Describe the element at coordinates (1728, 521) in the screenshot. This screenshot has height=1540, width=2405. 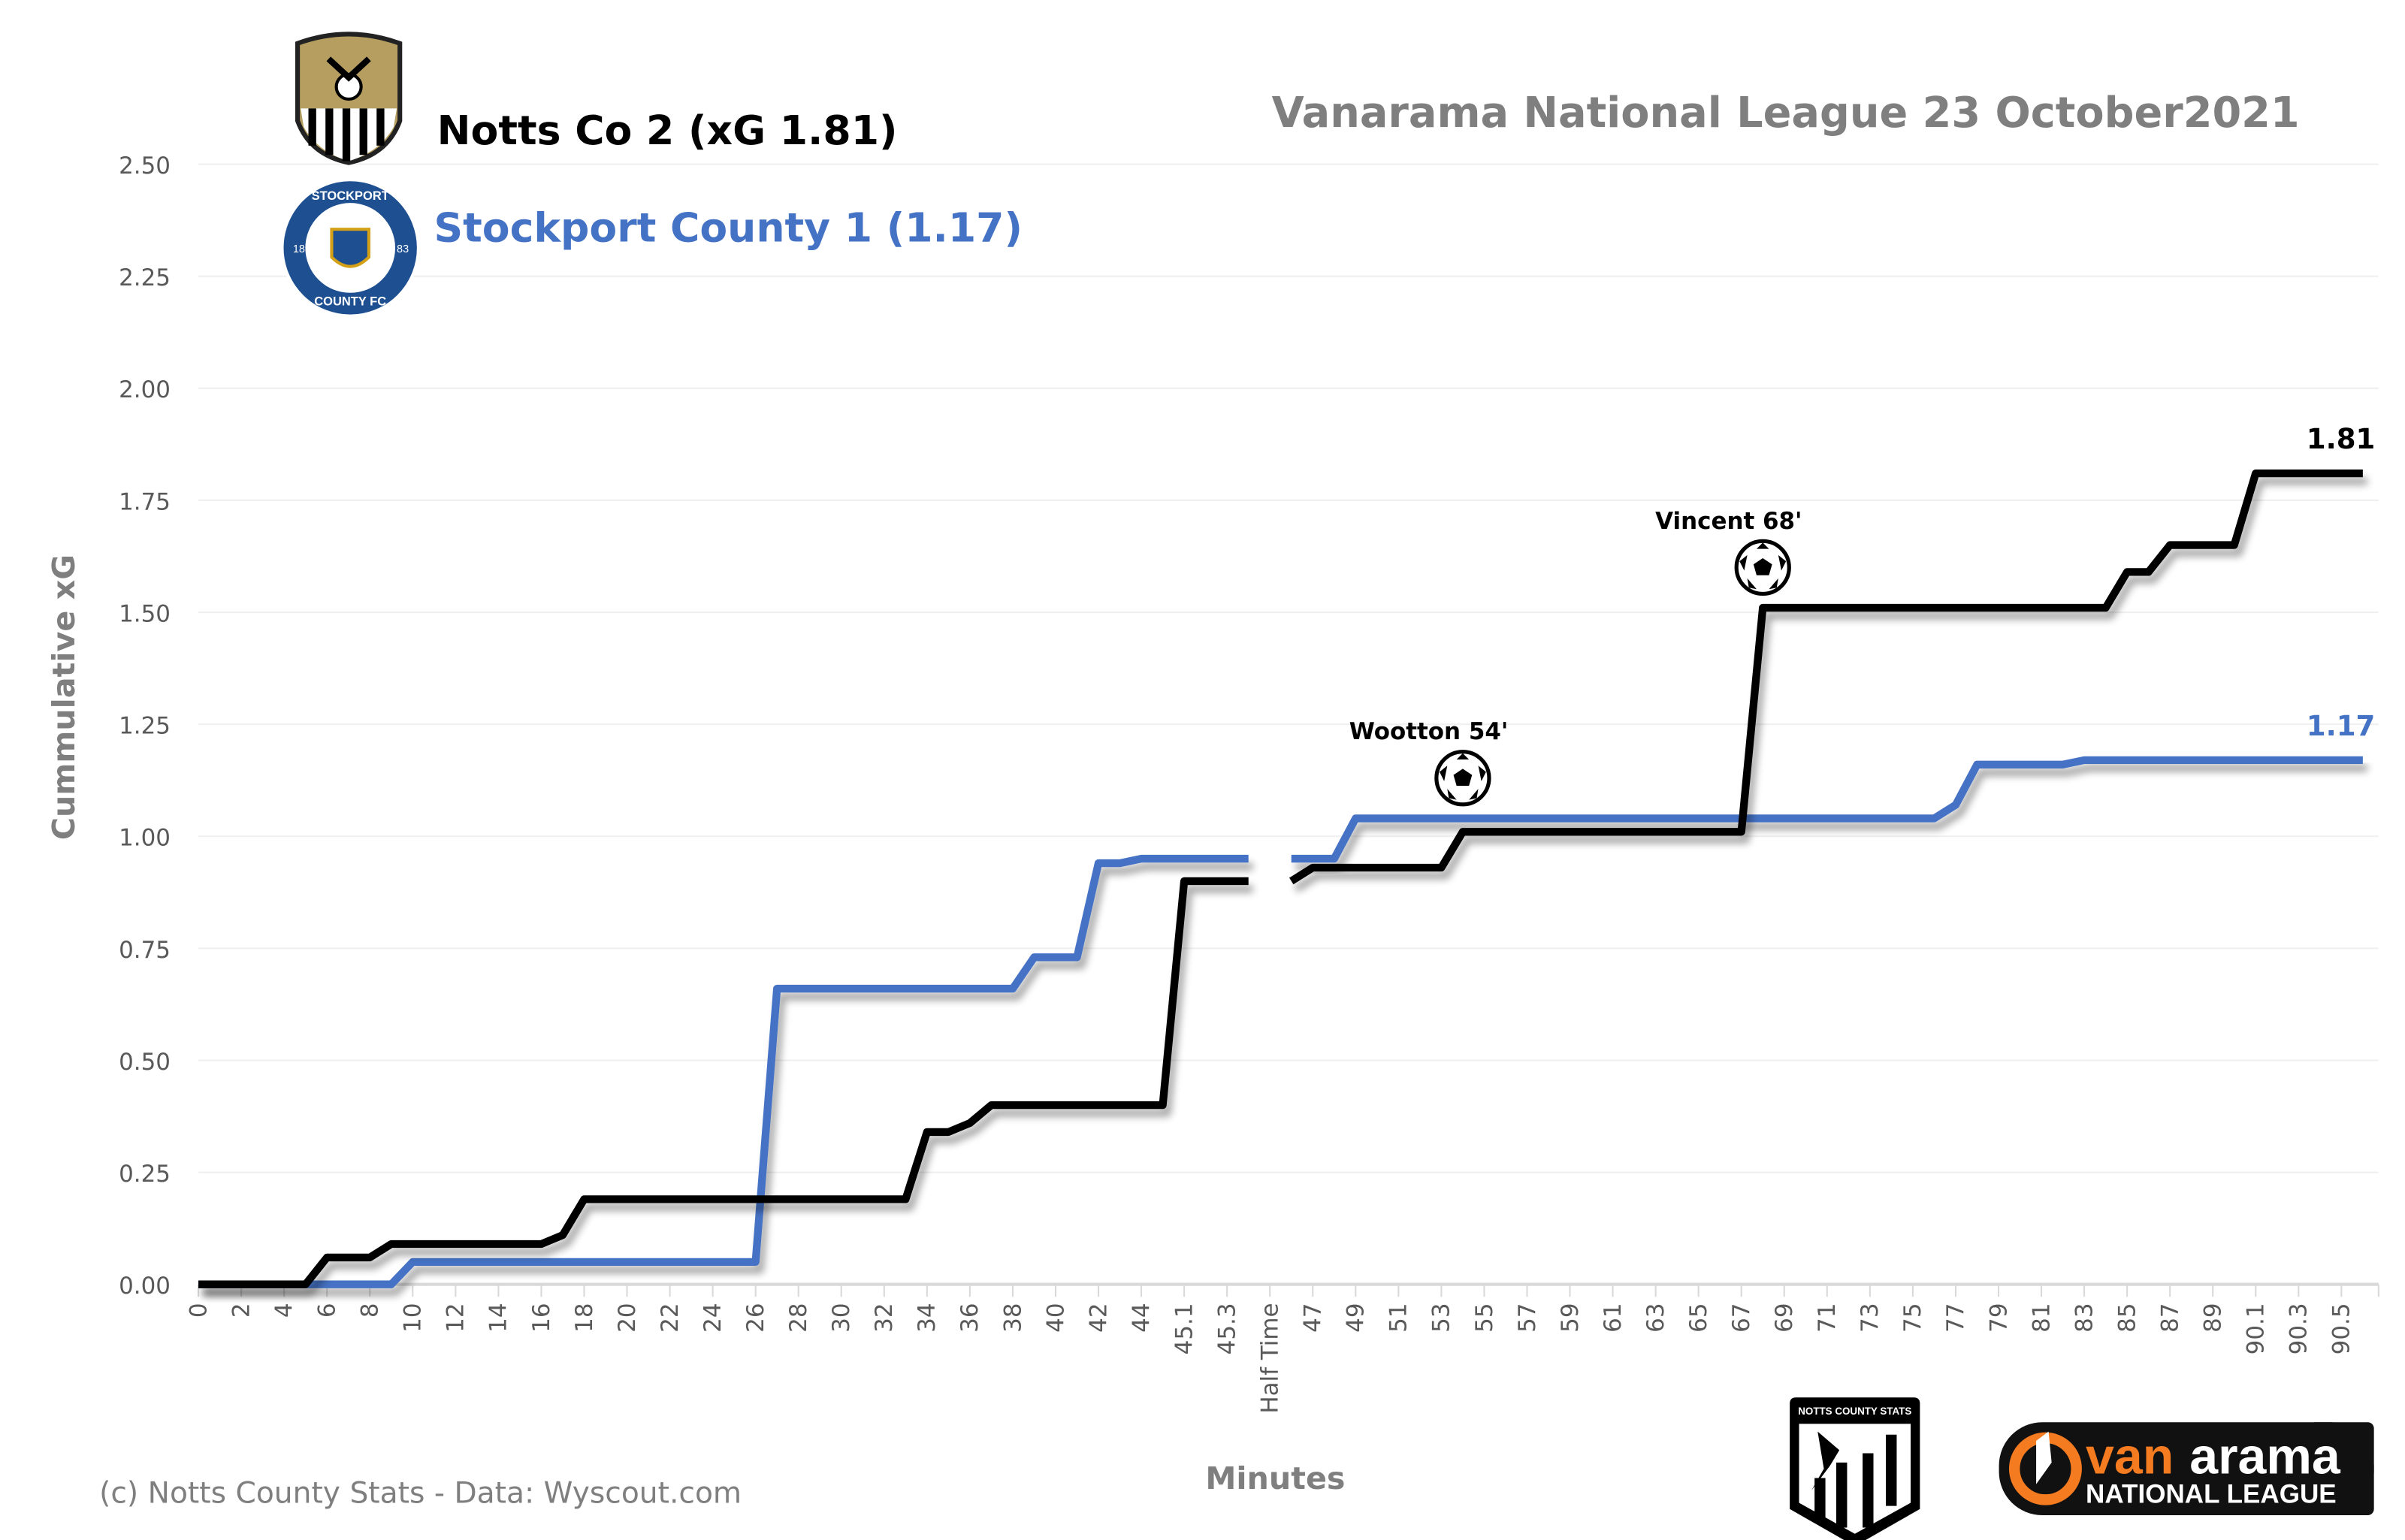
I see `goal-annotation-label: Vincent 68'` at that location.